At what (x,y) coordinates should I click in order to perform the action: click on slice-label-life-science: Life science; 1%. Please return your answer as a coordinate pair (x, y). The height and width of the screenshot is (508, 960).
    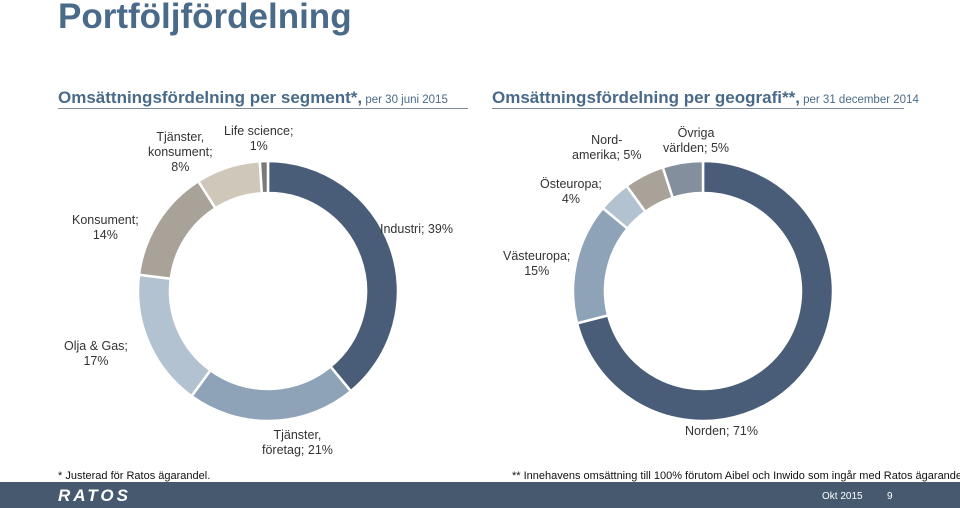
    Looking at the image, I should click on (259, 138).